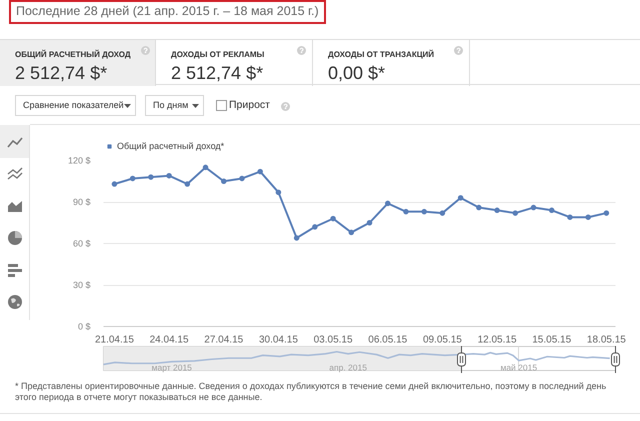 This screenshot has height=421, width=640. Describe the element at coordinates (81, 285) in the screenshot. I see `y-tick-label: 30 $` at that location.